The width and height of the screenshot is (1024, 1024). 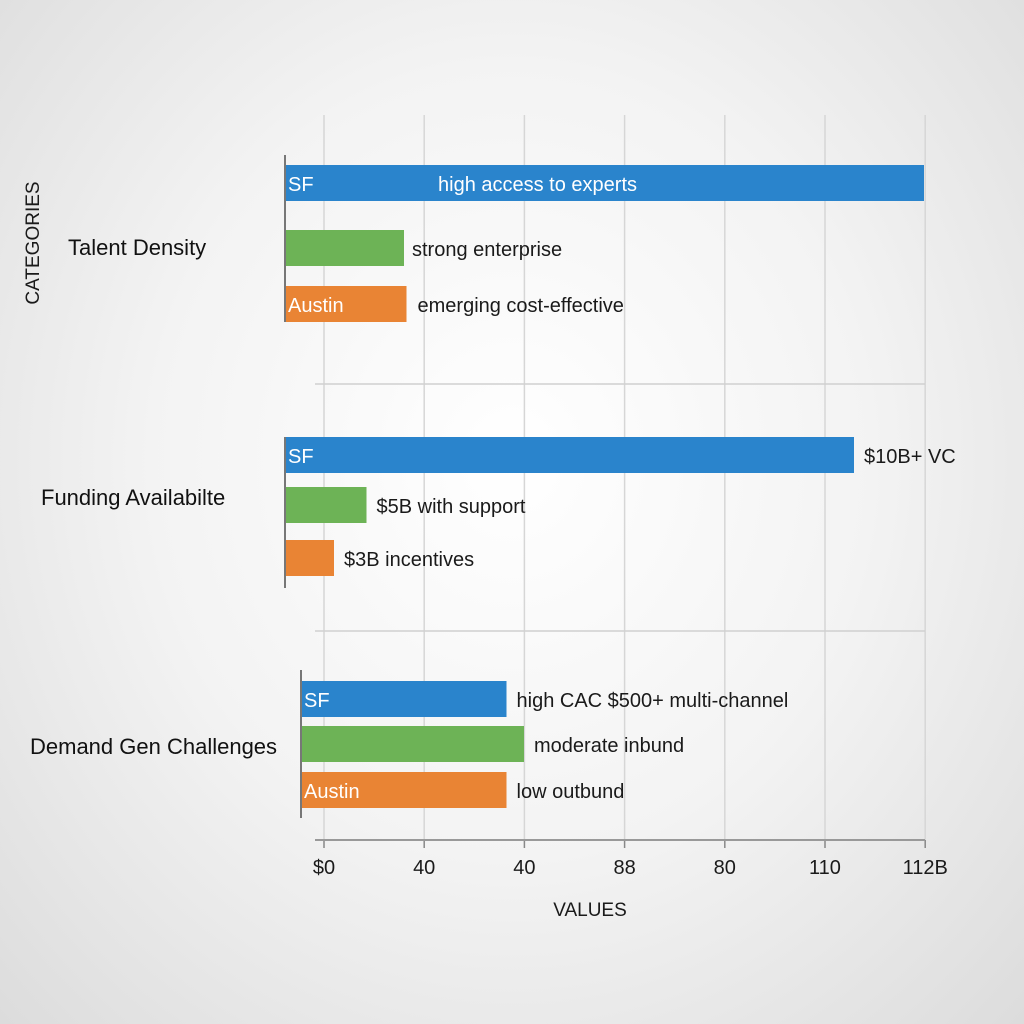 What do you see at coordinates (451, 507) in the screenshot?
I see `bar-annotation: $5B with support` at bounding box center [451, 507].